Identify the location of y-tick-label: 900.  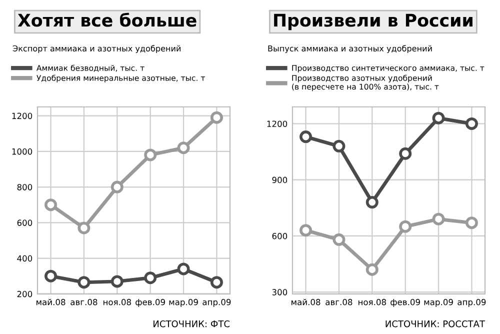
(280, 180).